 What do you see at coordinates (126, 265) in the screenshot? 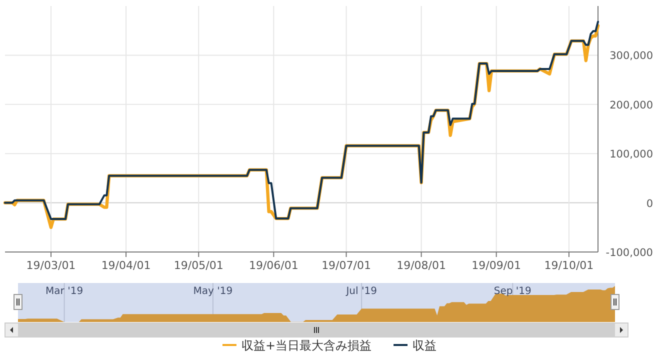
I see `x-tick-label: 19/04/01` at bounding box center [126, 265].